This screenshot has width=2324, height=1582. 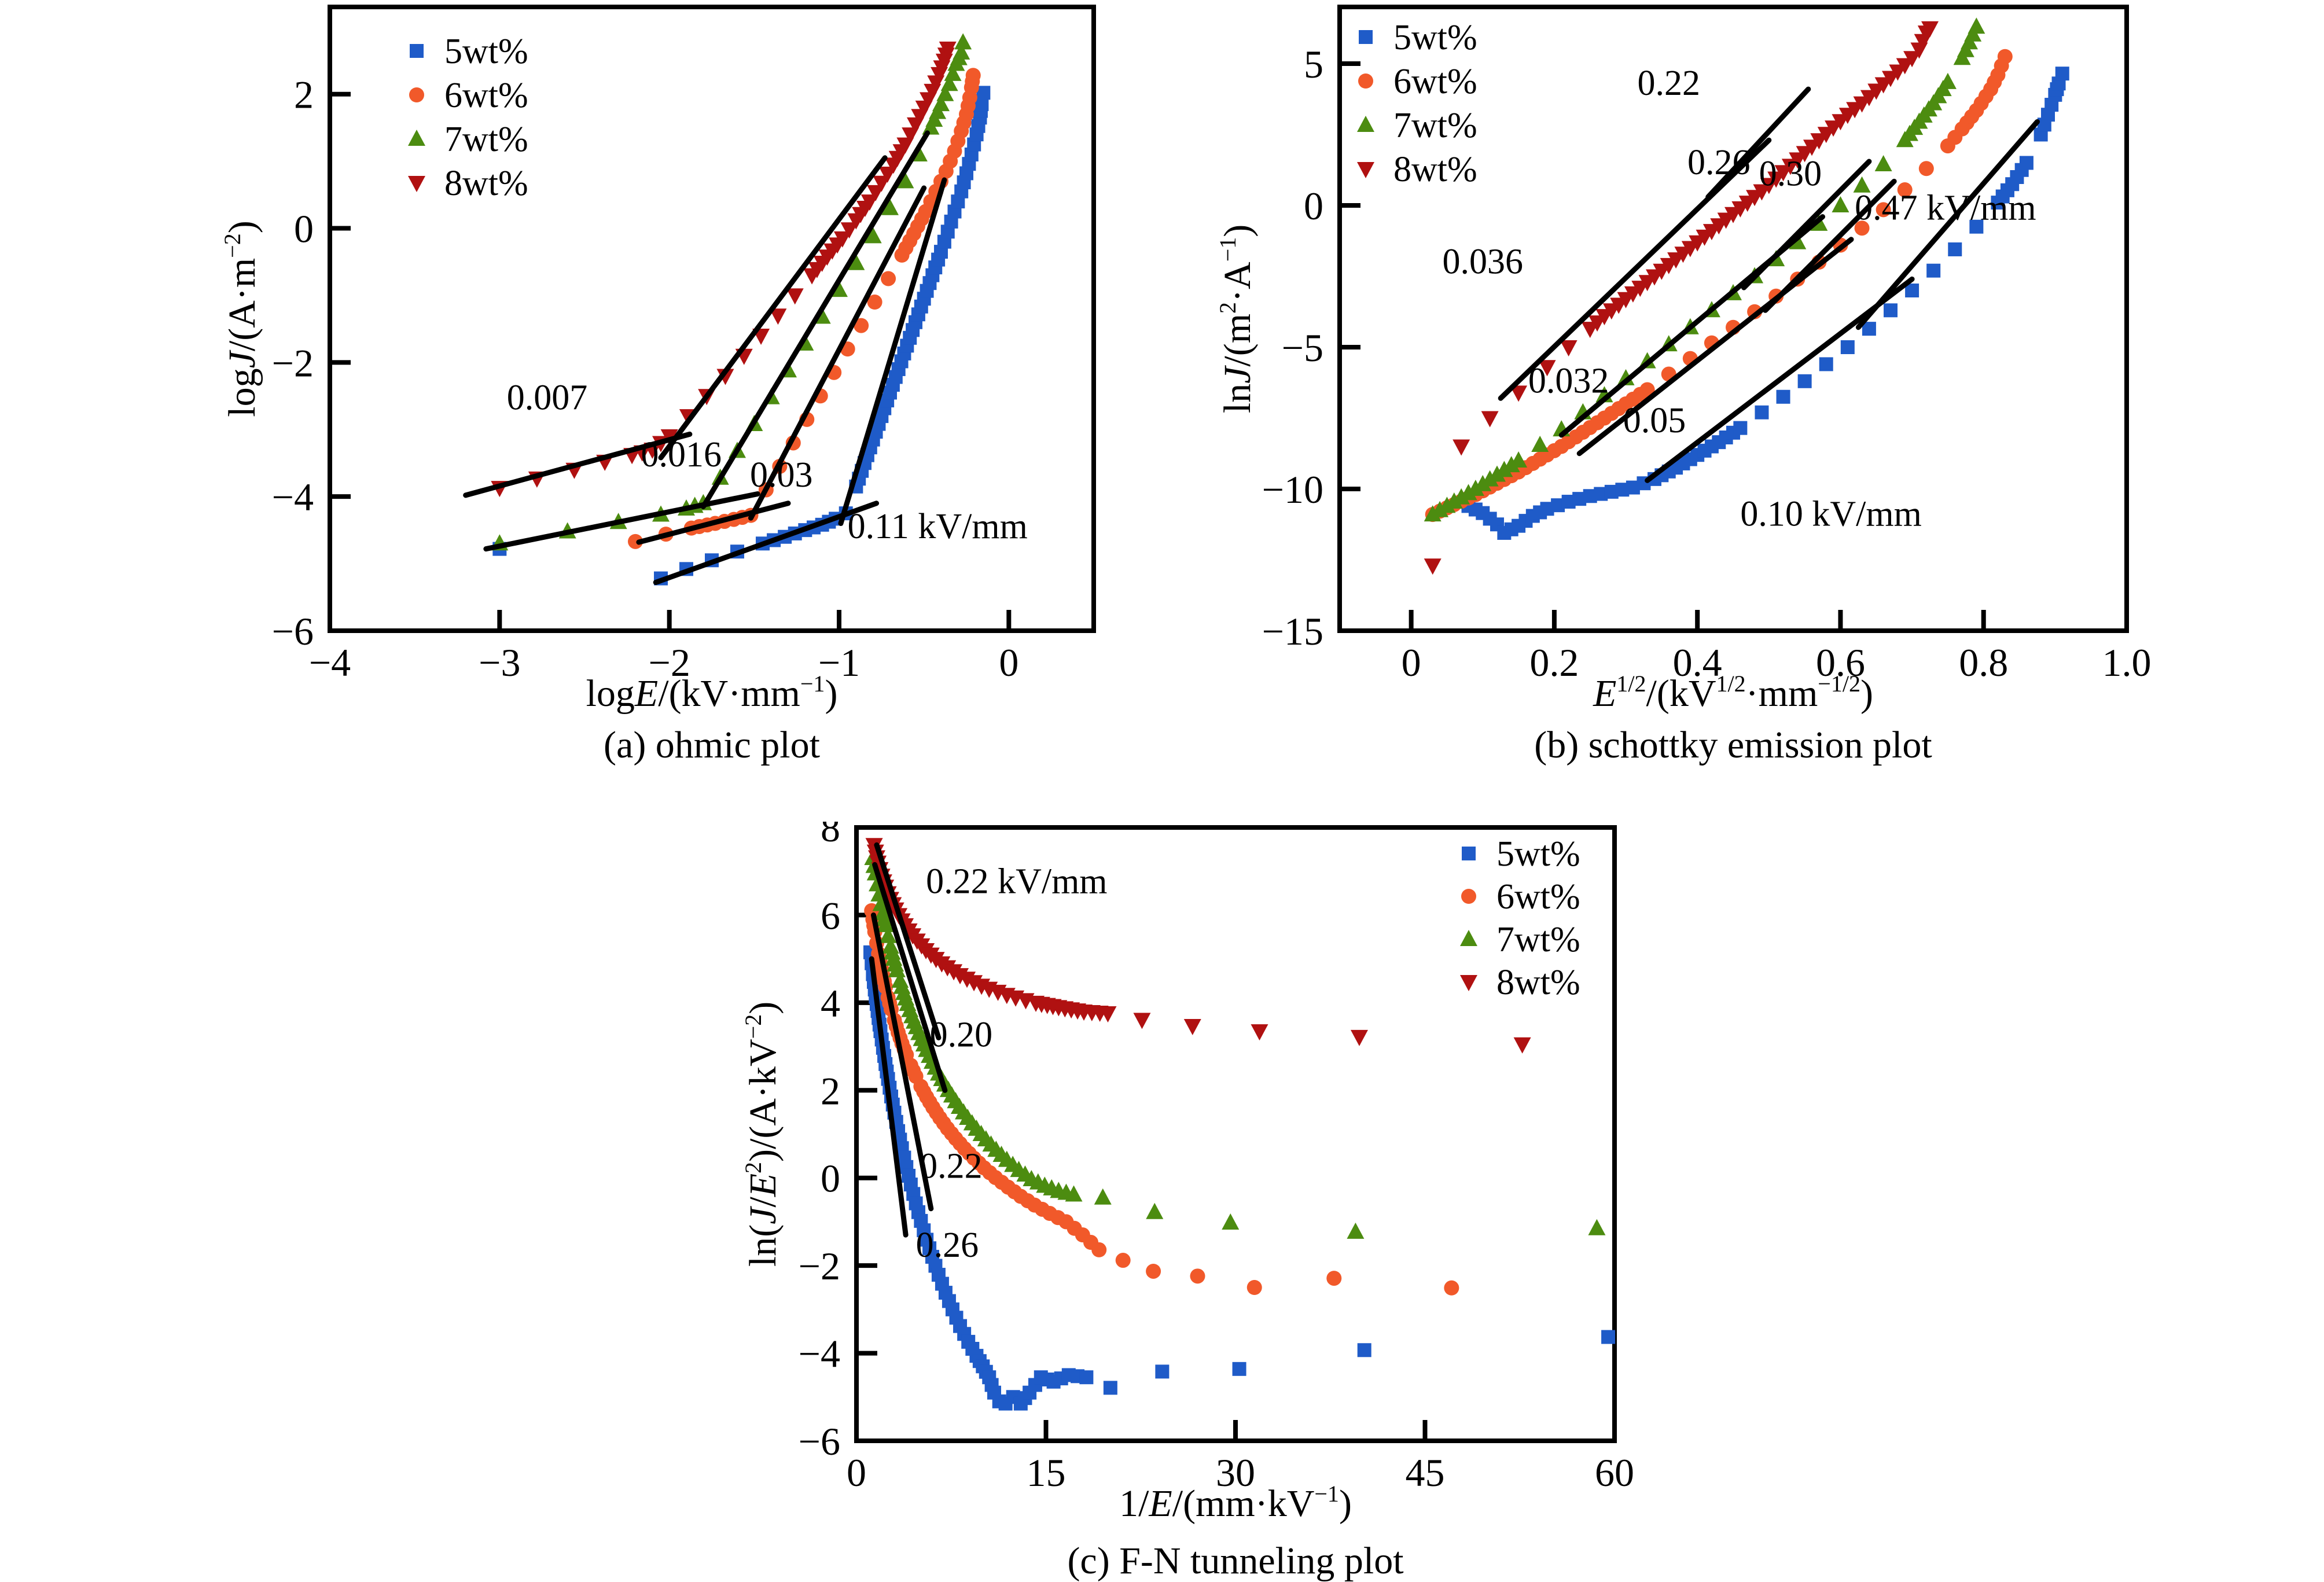 I want to click on x-tick-label: 1.0, so click(x=2127, y=663).